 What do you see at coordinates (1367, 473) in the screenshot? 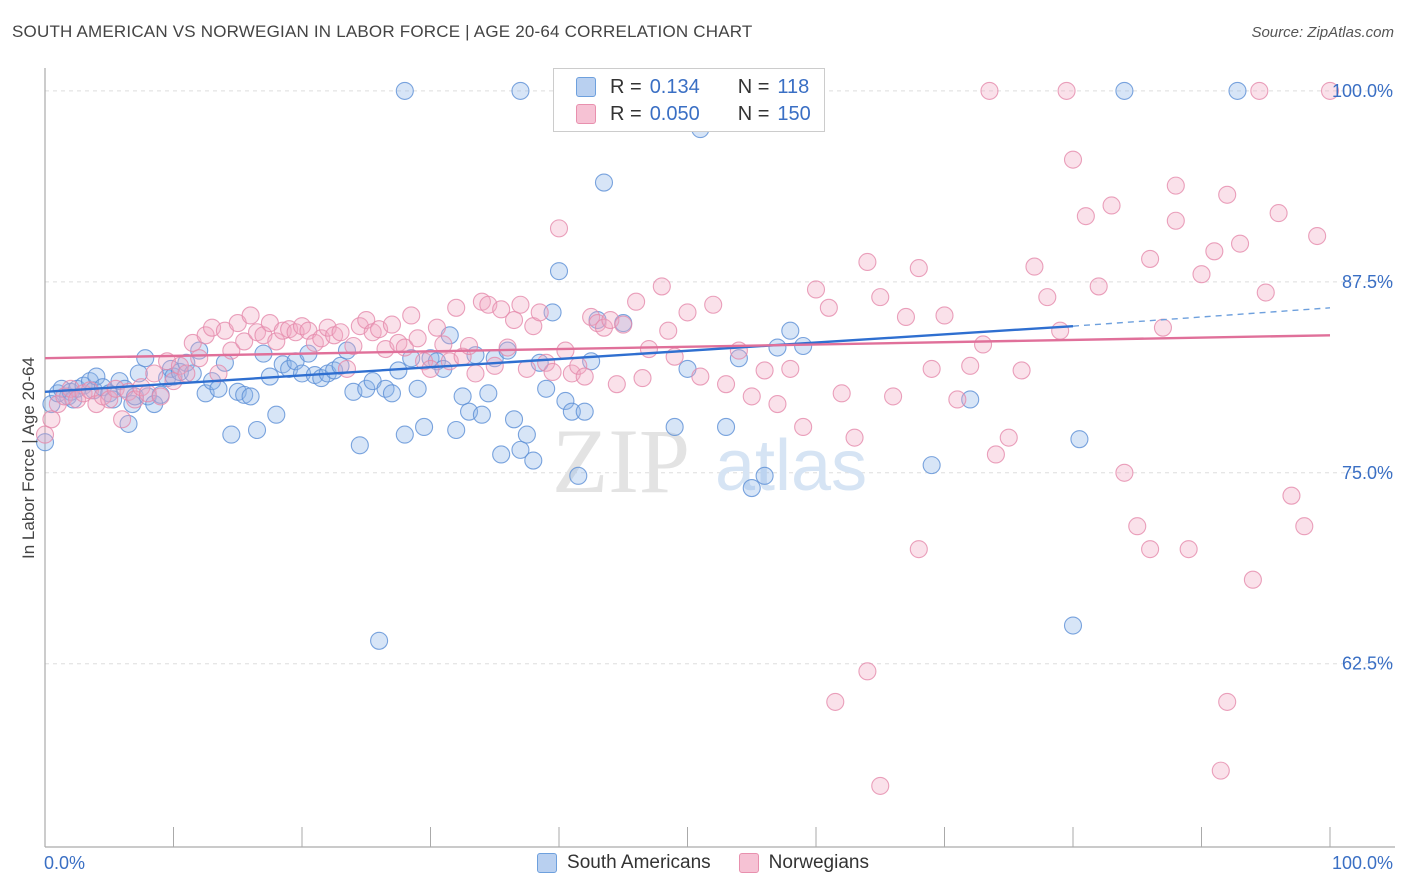
I see `y-tick-label: 75.0%` at bounding box center [1367, 473].